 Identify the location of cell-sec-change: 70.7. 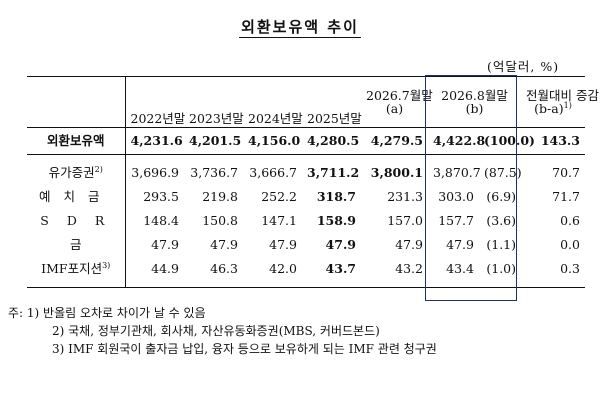
(566, 173).